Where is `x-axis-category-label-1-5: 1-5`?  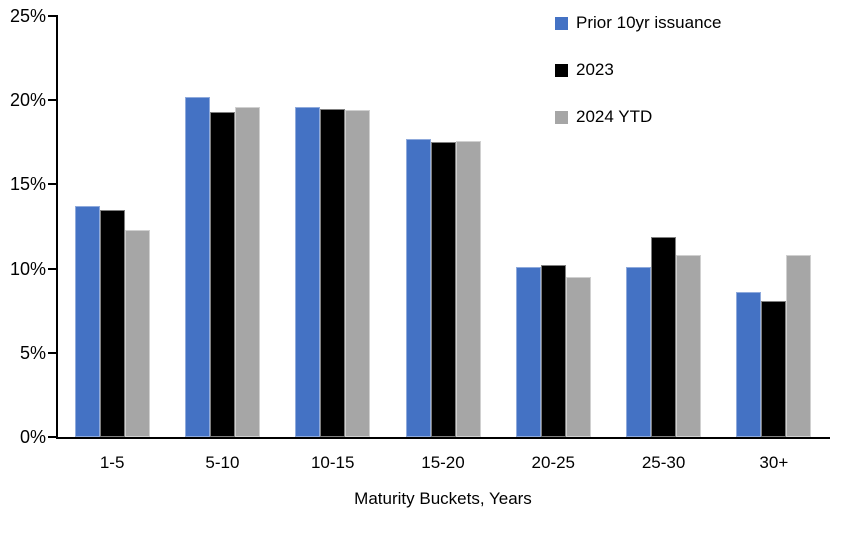 x-axis-category-label-1-5: 1-5 is located at coordinates (112, 462).